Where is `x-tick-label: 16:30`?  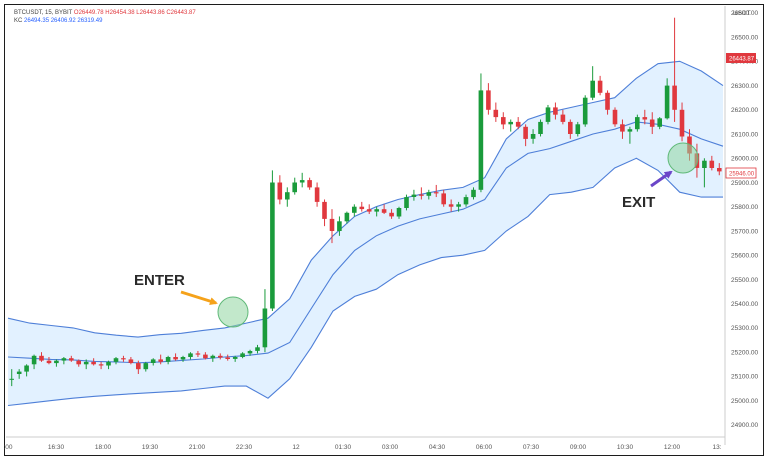
x-tick-label: 16:30 is located at coordinates (56, 447).